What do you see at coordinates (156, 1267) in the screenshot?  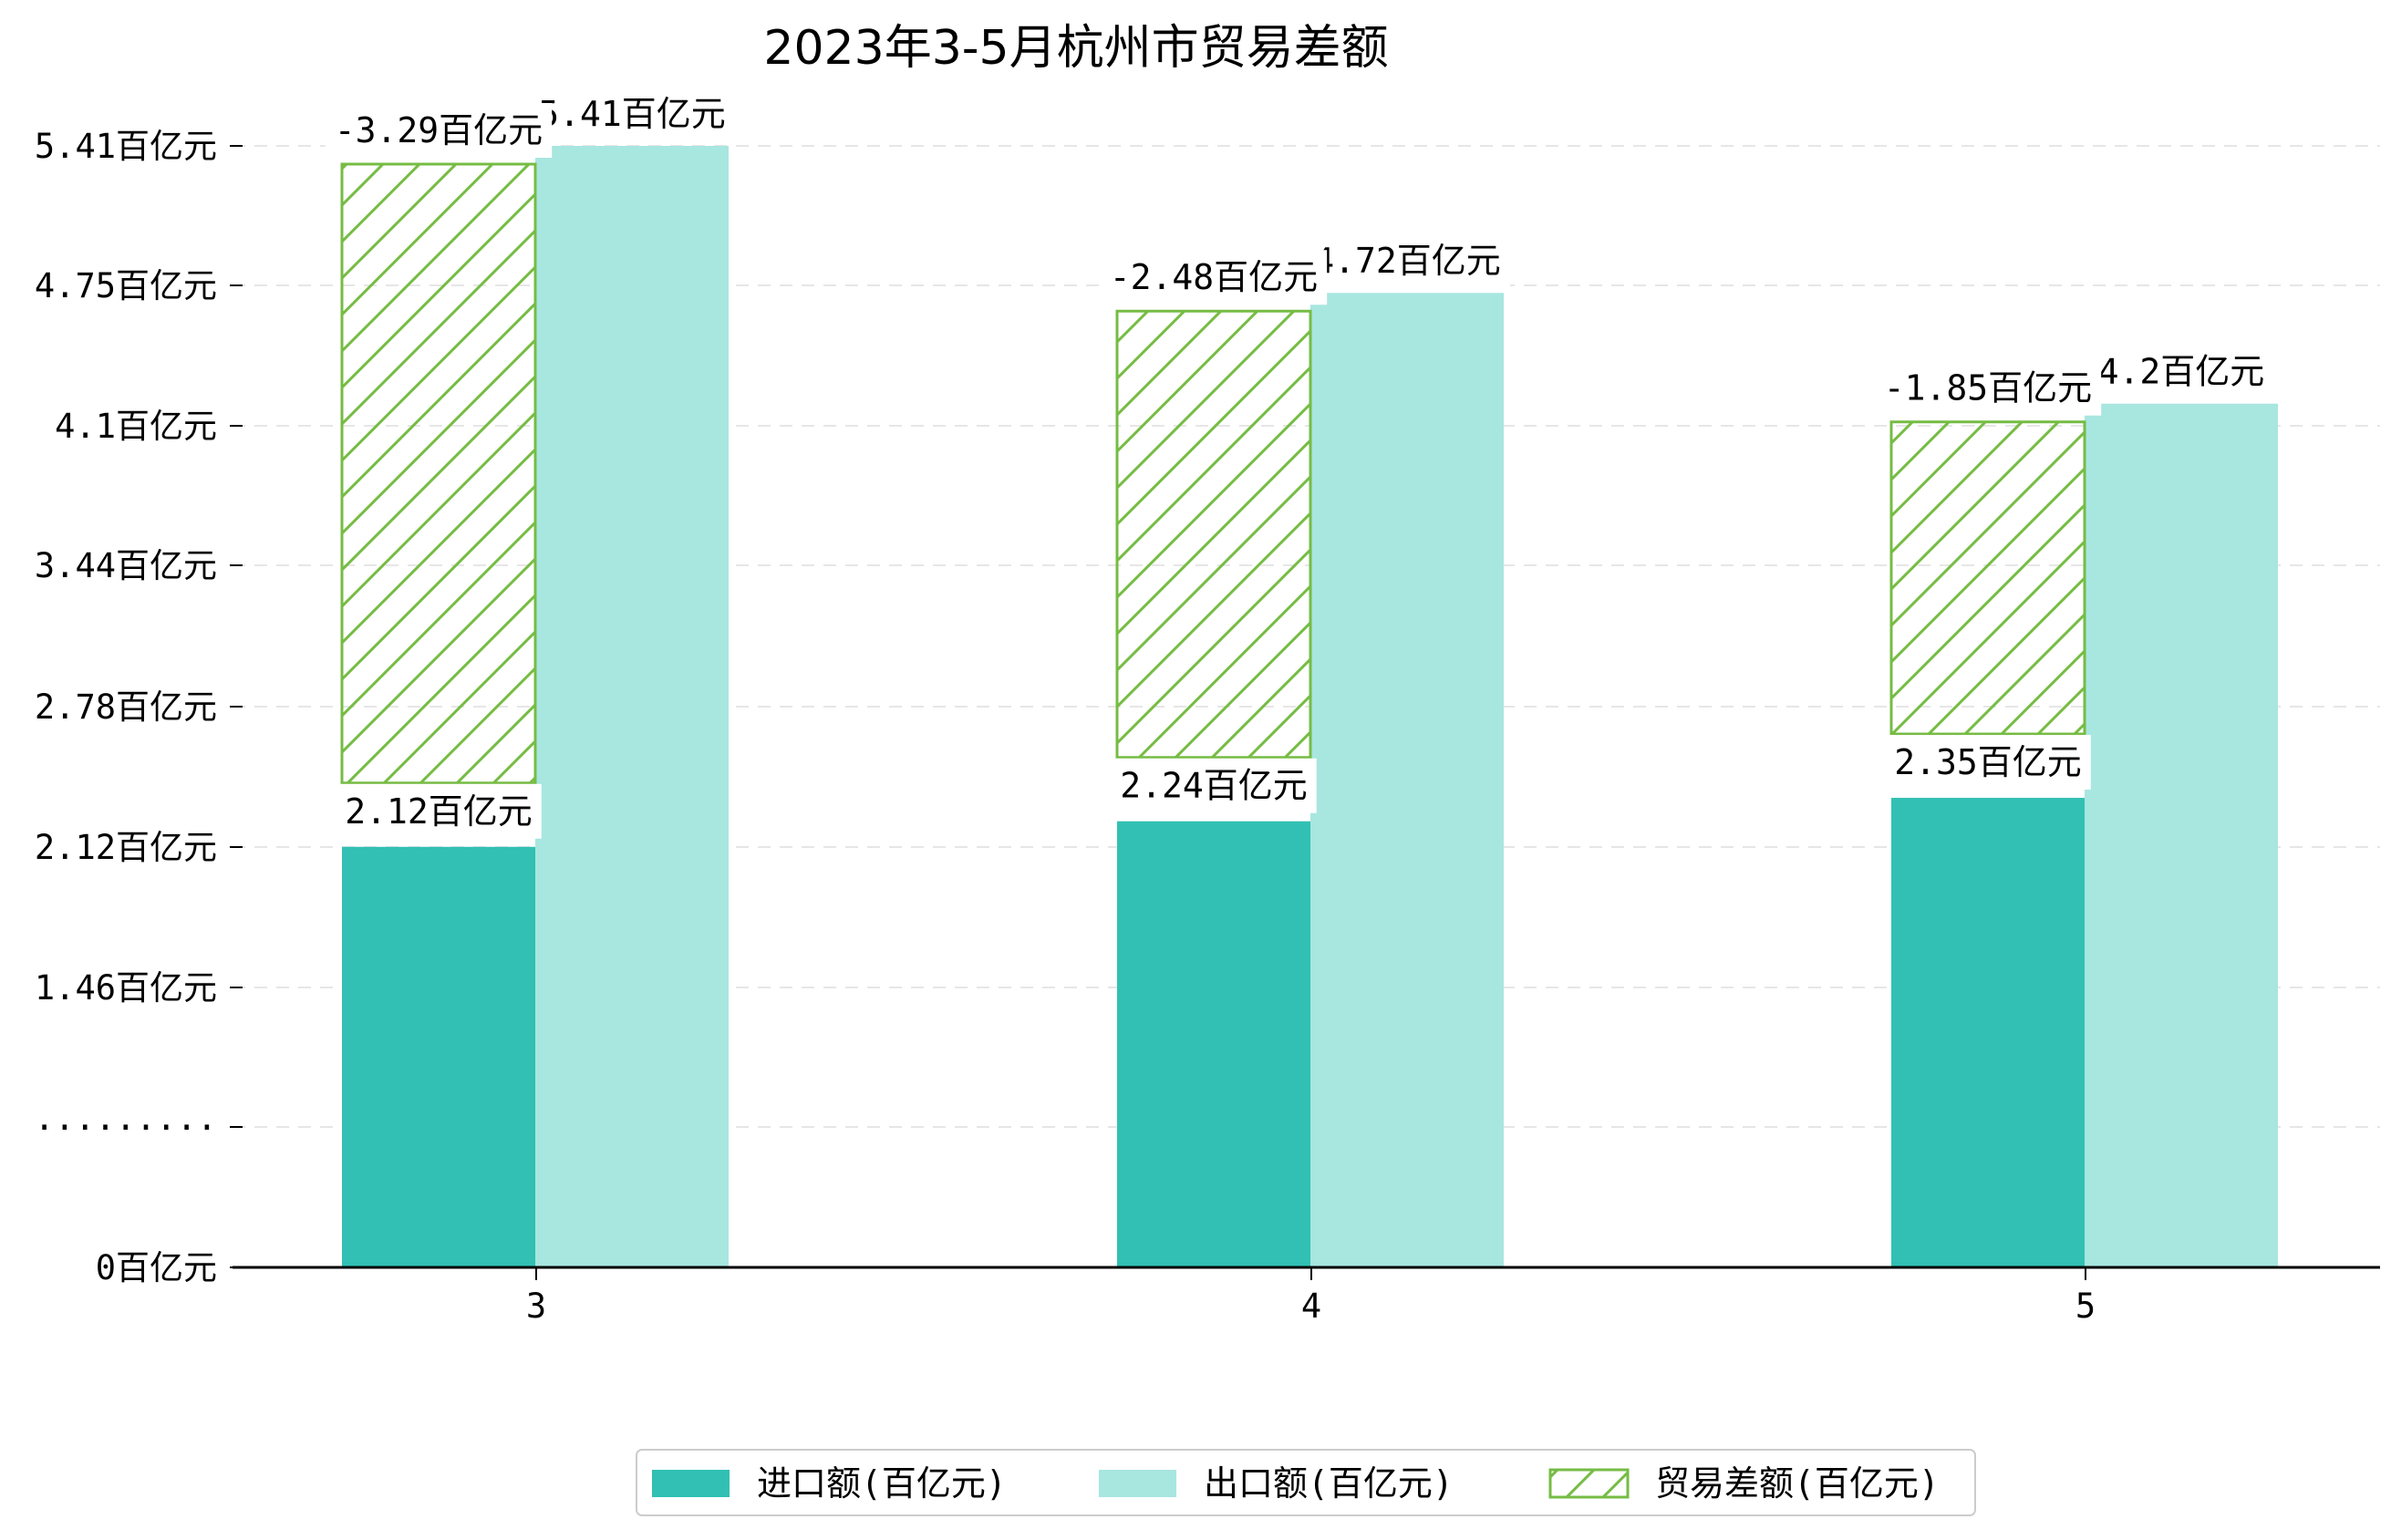 I see `y-tick-label: 0百亿元` at bounding box center [156, 1267].